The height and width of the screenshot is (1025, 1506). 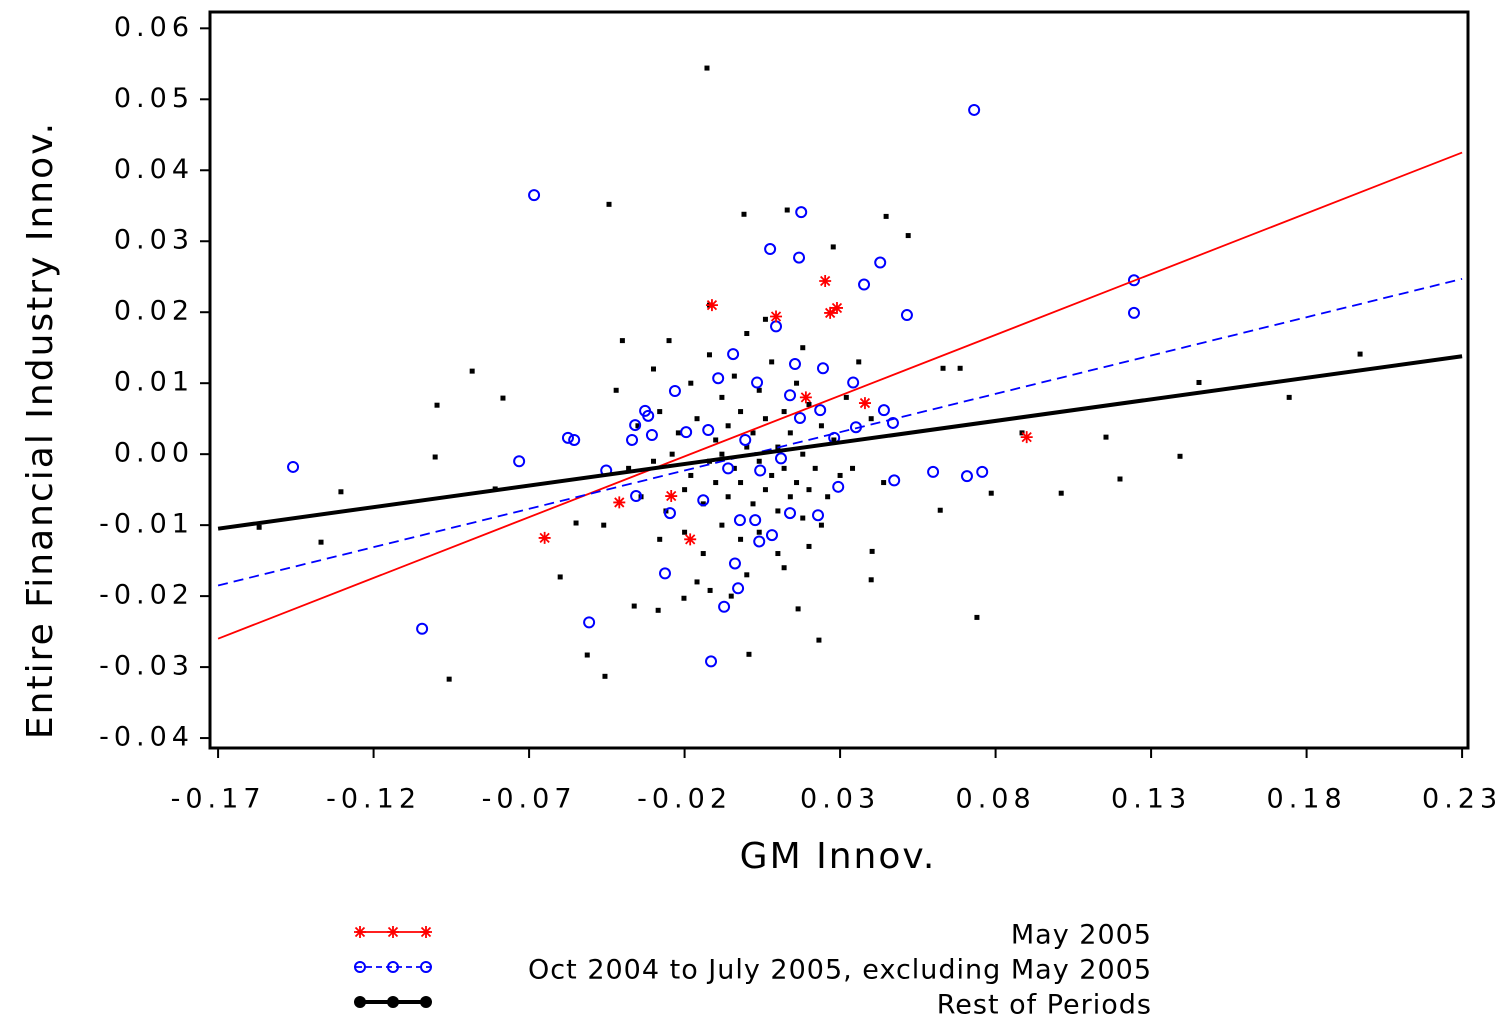 I want to click on y-tick-label: -0.02, so click(x=146, y=595).